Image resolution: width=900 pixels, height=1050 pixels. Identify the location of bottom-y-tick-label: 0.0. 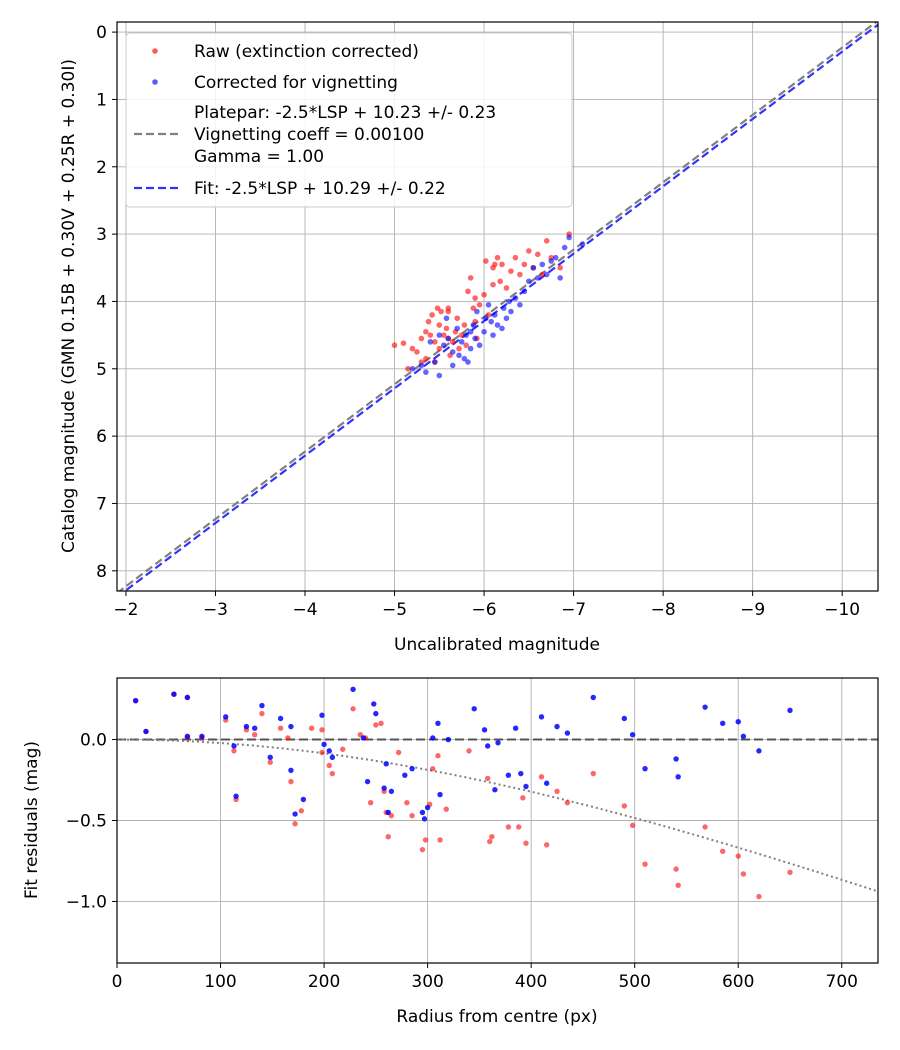
(93, 741).